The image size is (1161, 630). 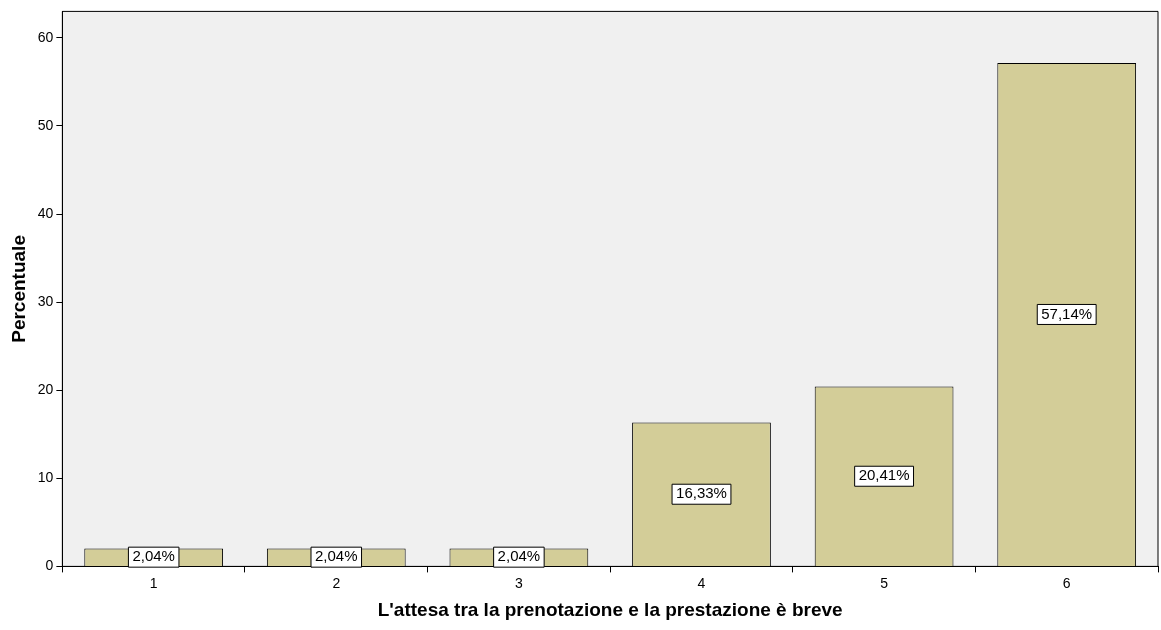 What do you see at coordinates (18, 289) in the screenshot?
I see `y-axis-title: Percentuale` at bounding box center [18, 289].